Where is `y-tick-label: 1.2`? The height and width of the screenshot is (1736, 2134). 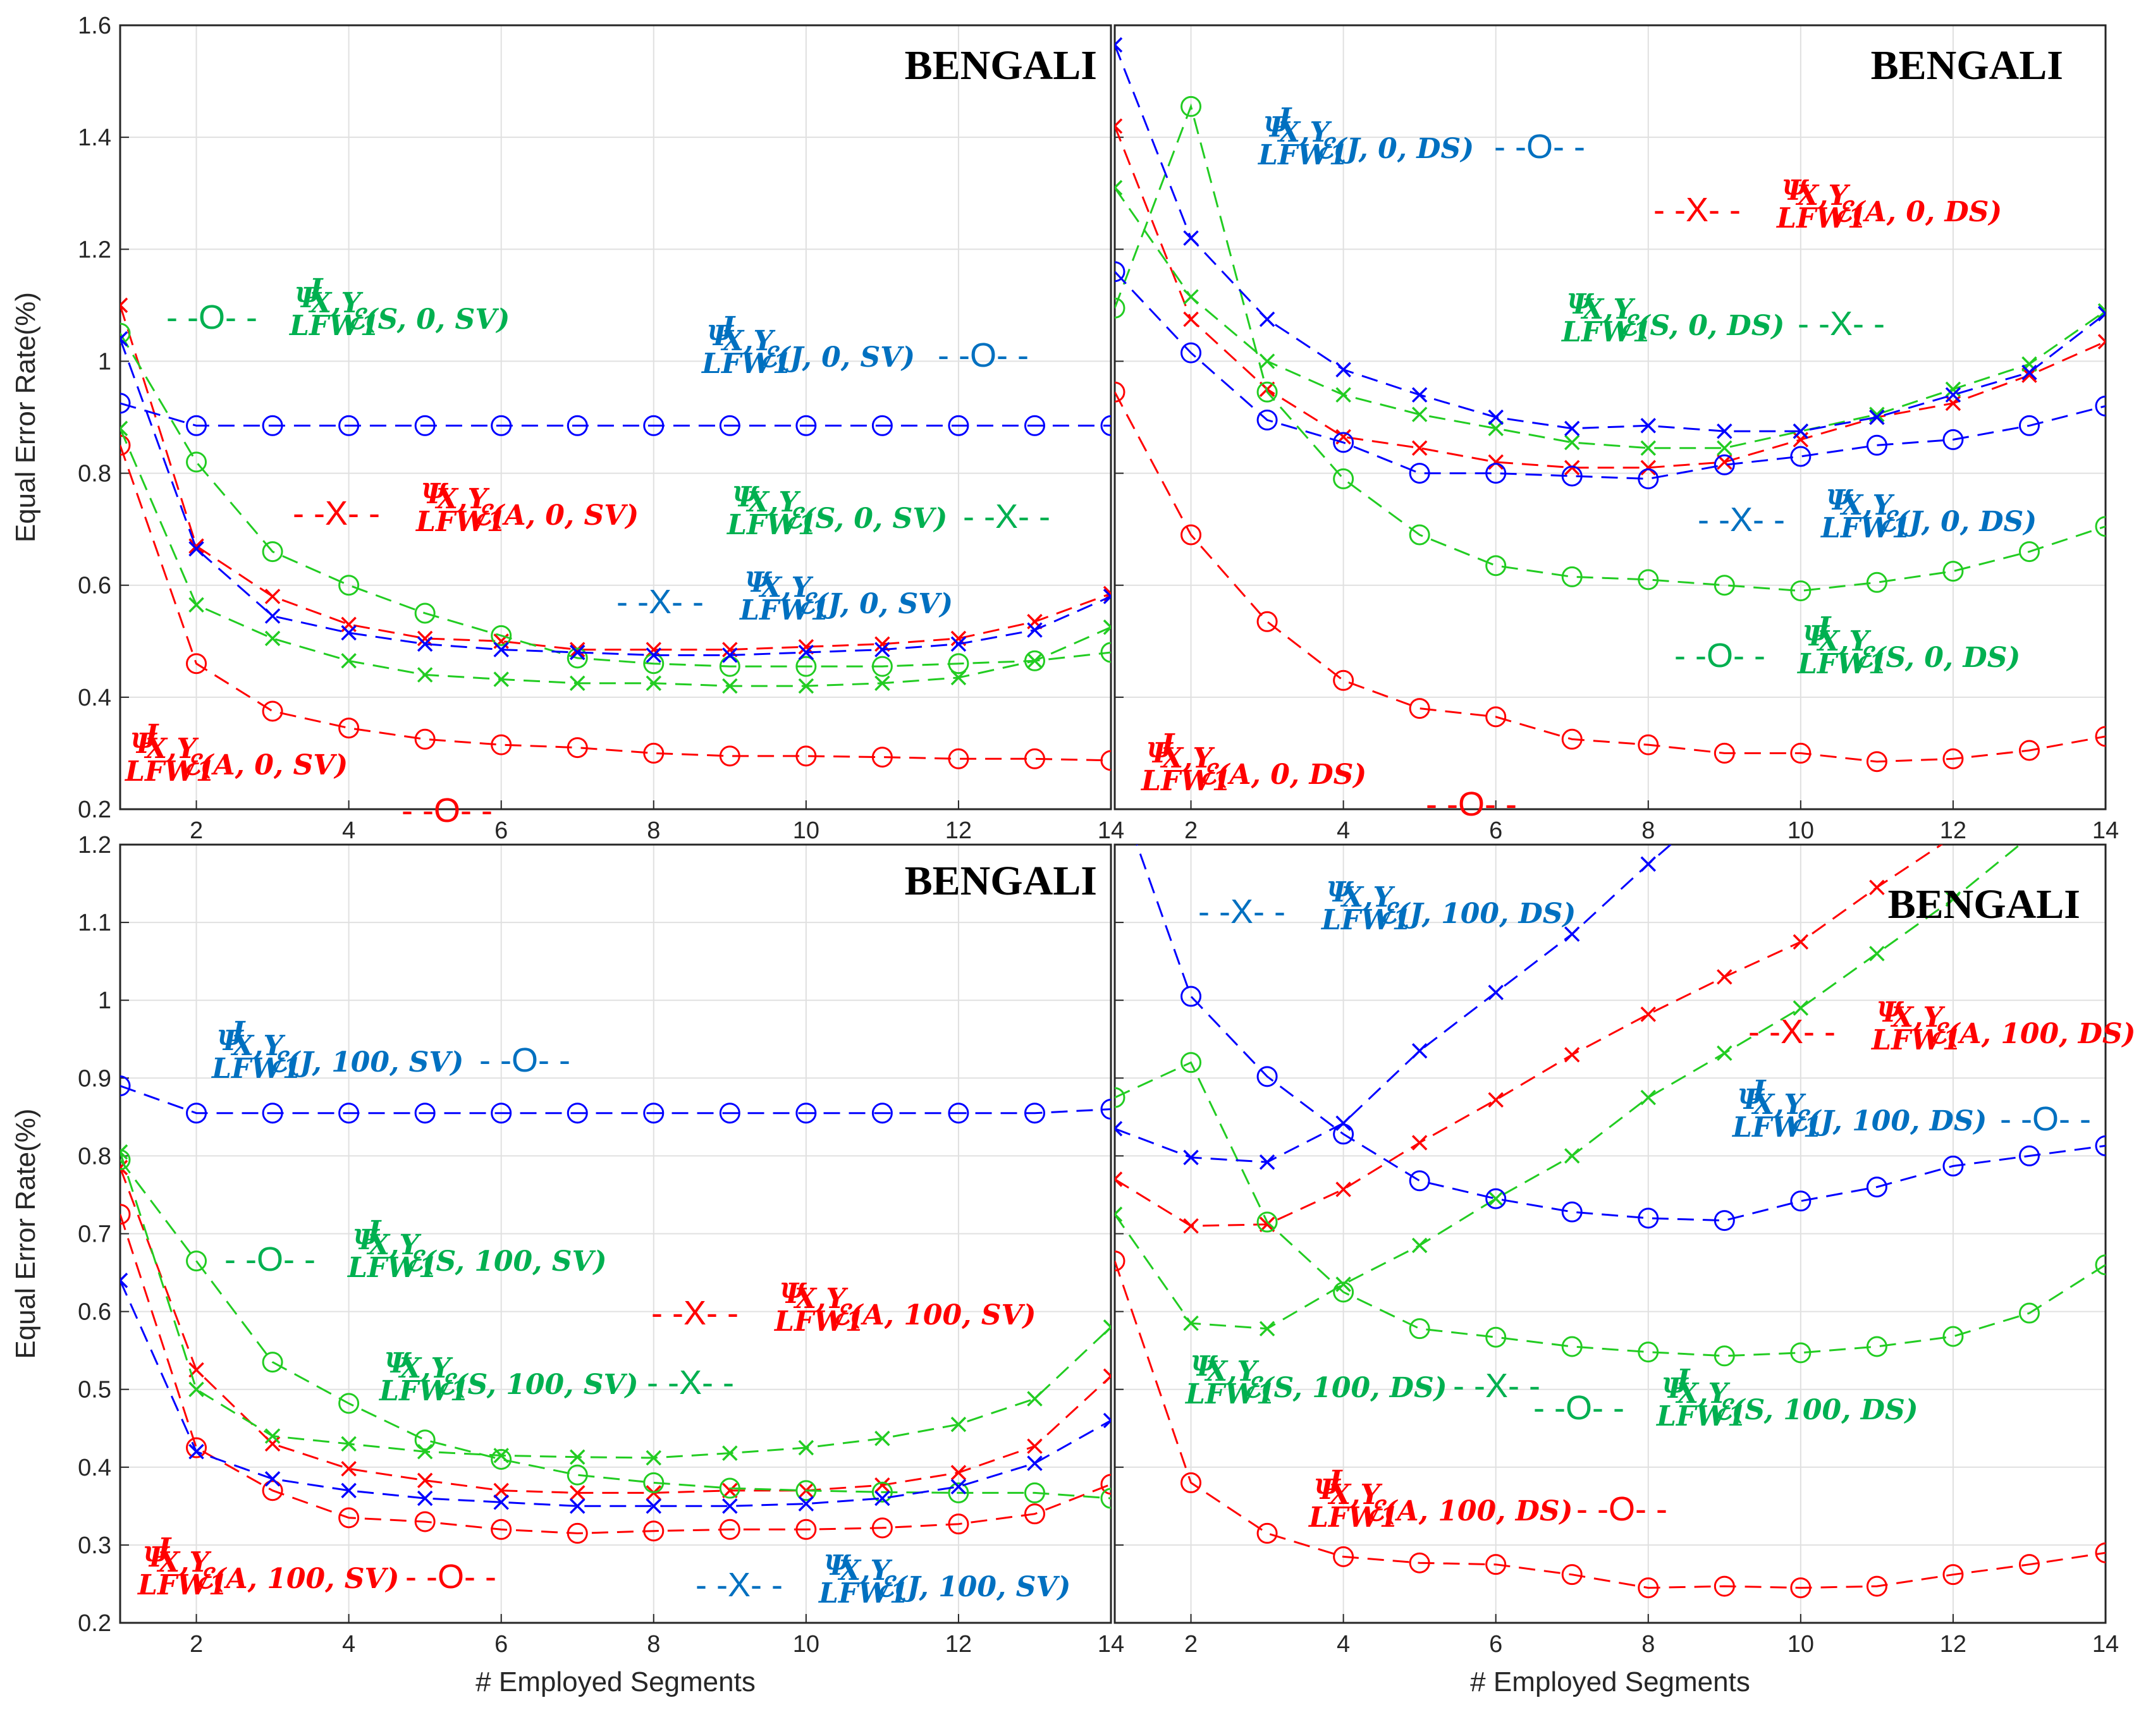
y-tick-label: 1.2 is located at coordinates (94, 249).